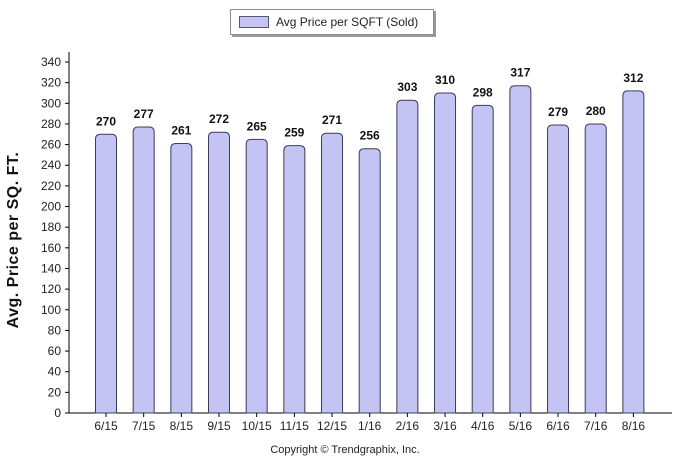 This screenshot has width=690, height=465. I want to click on legend-swatch, so click(254, 22).